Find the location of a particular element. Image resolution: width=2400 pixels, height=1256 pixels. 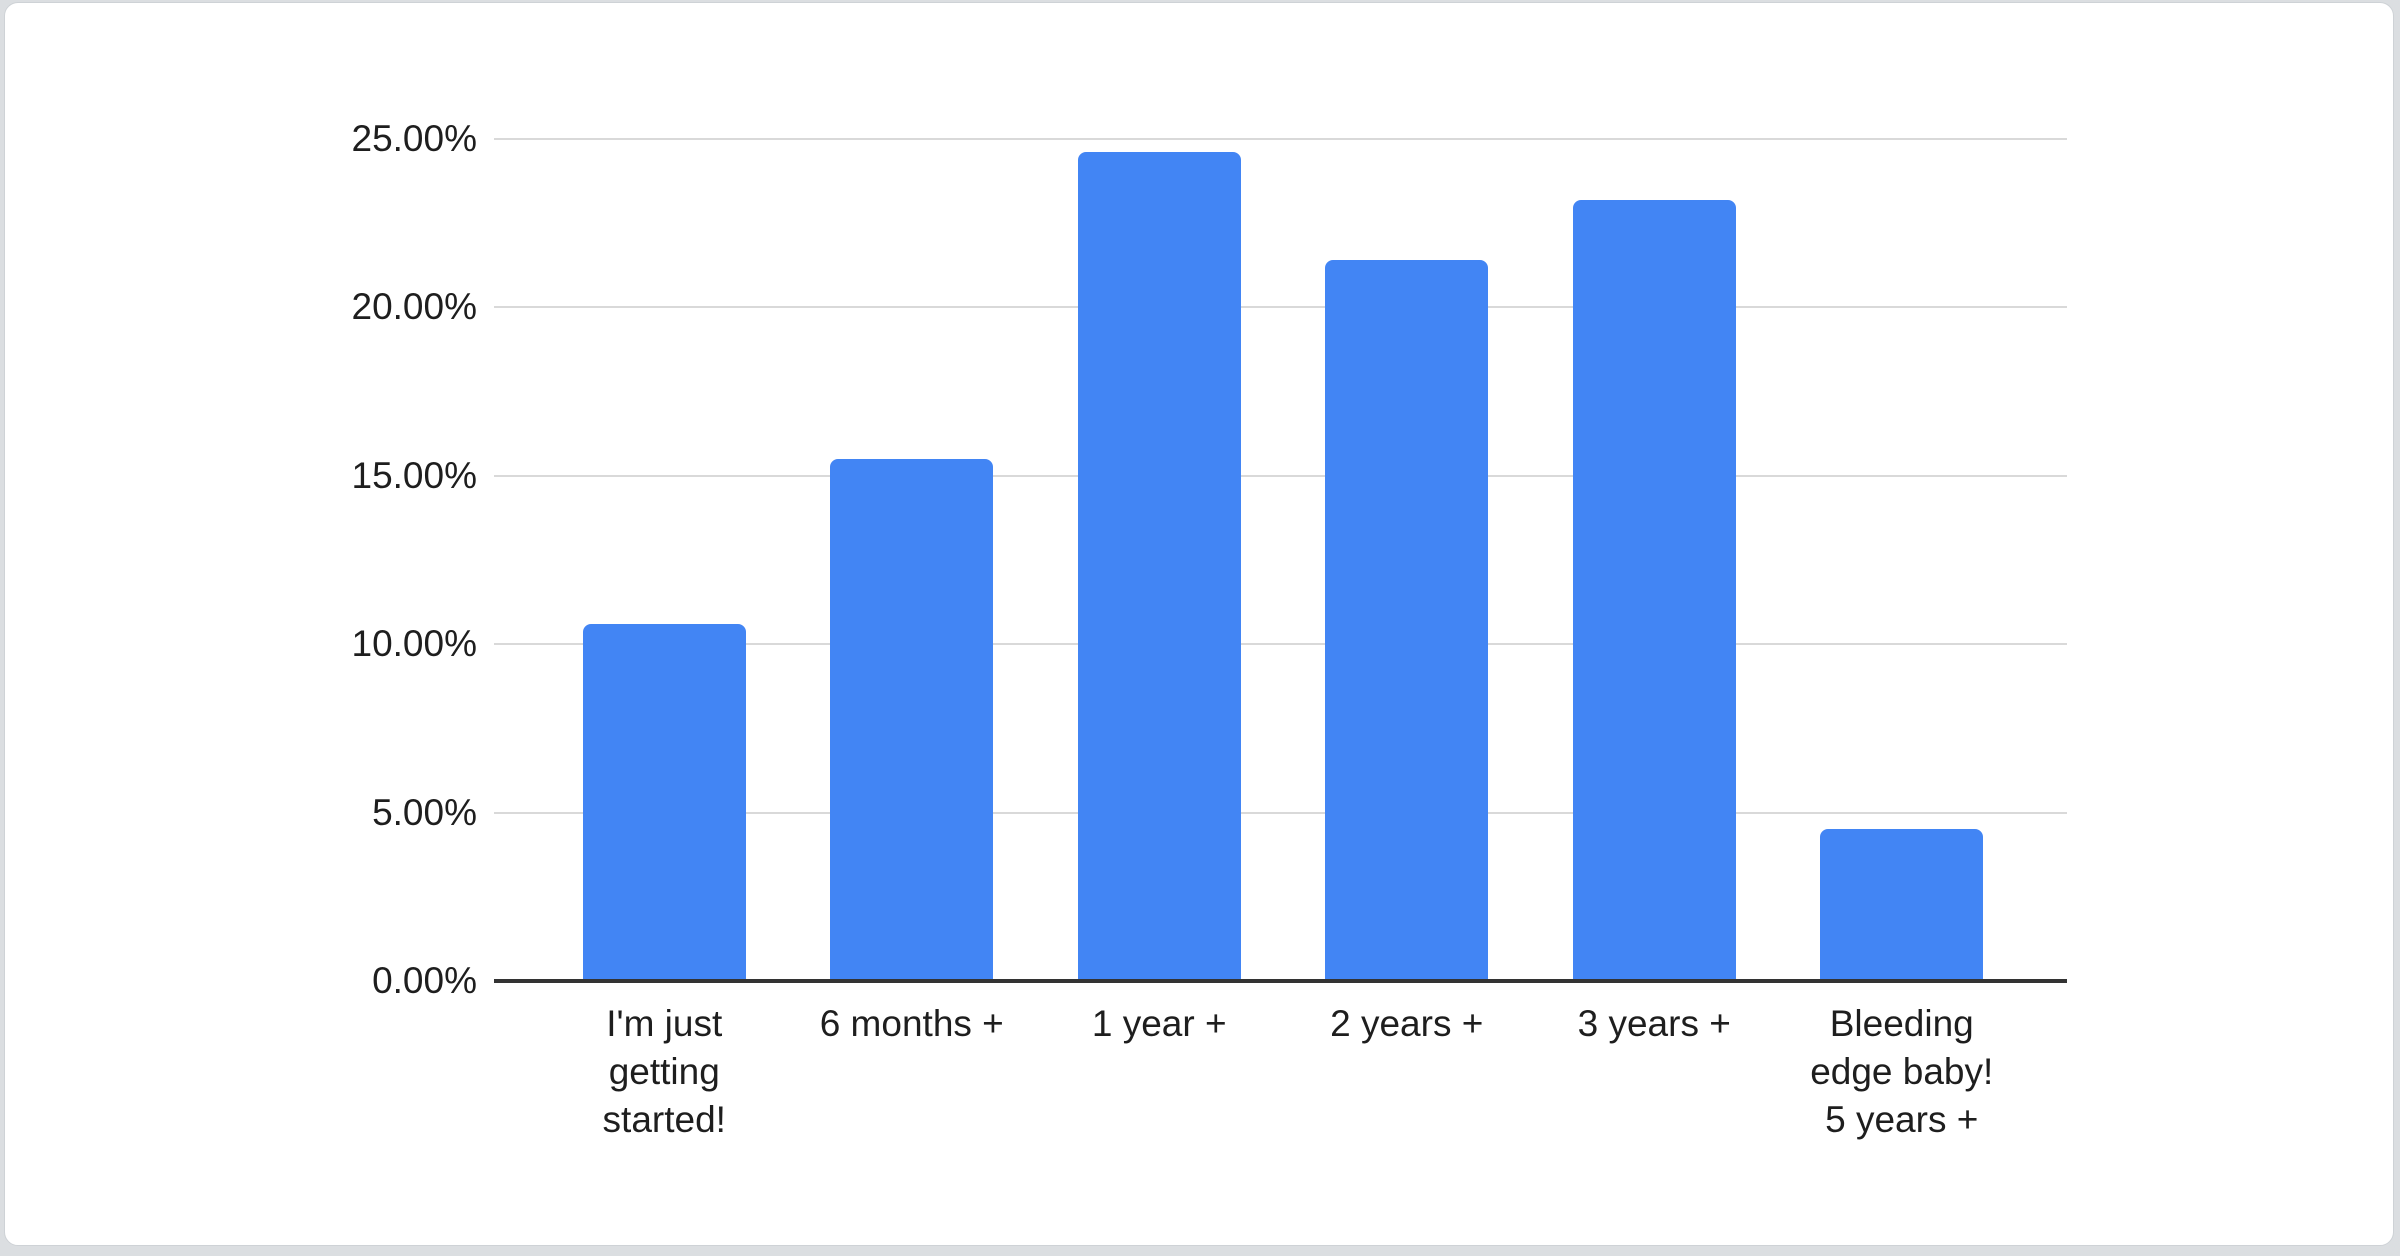

x-axis-category-label: I'm just getting started! is located at coordinates (664, 1071).